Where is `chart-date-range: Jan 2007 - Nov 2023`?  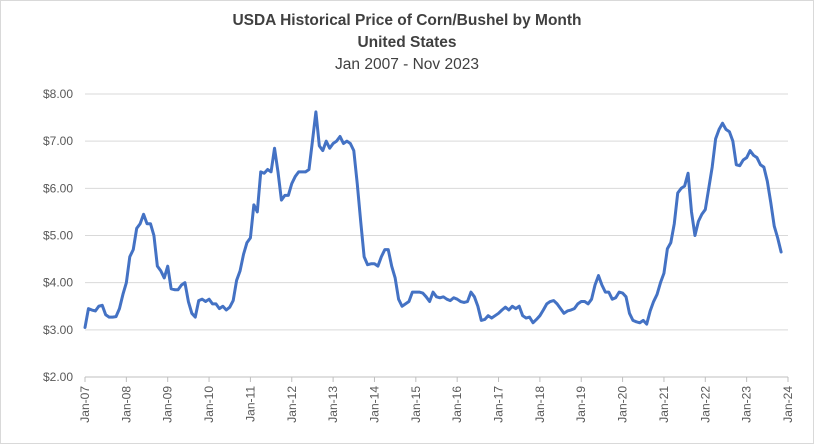
chart-date-range: Jan 2007 - Nov 2023 is located at coordinates (407, 64).